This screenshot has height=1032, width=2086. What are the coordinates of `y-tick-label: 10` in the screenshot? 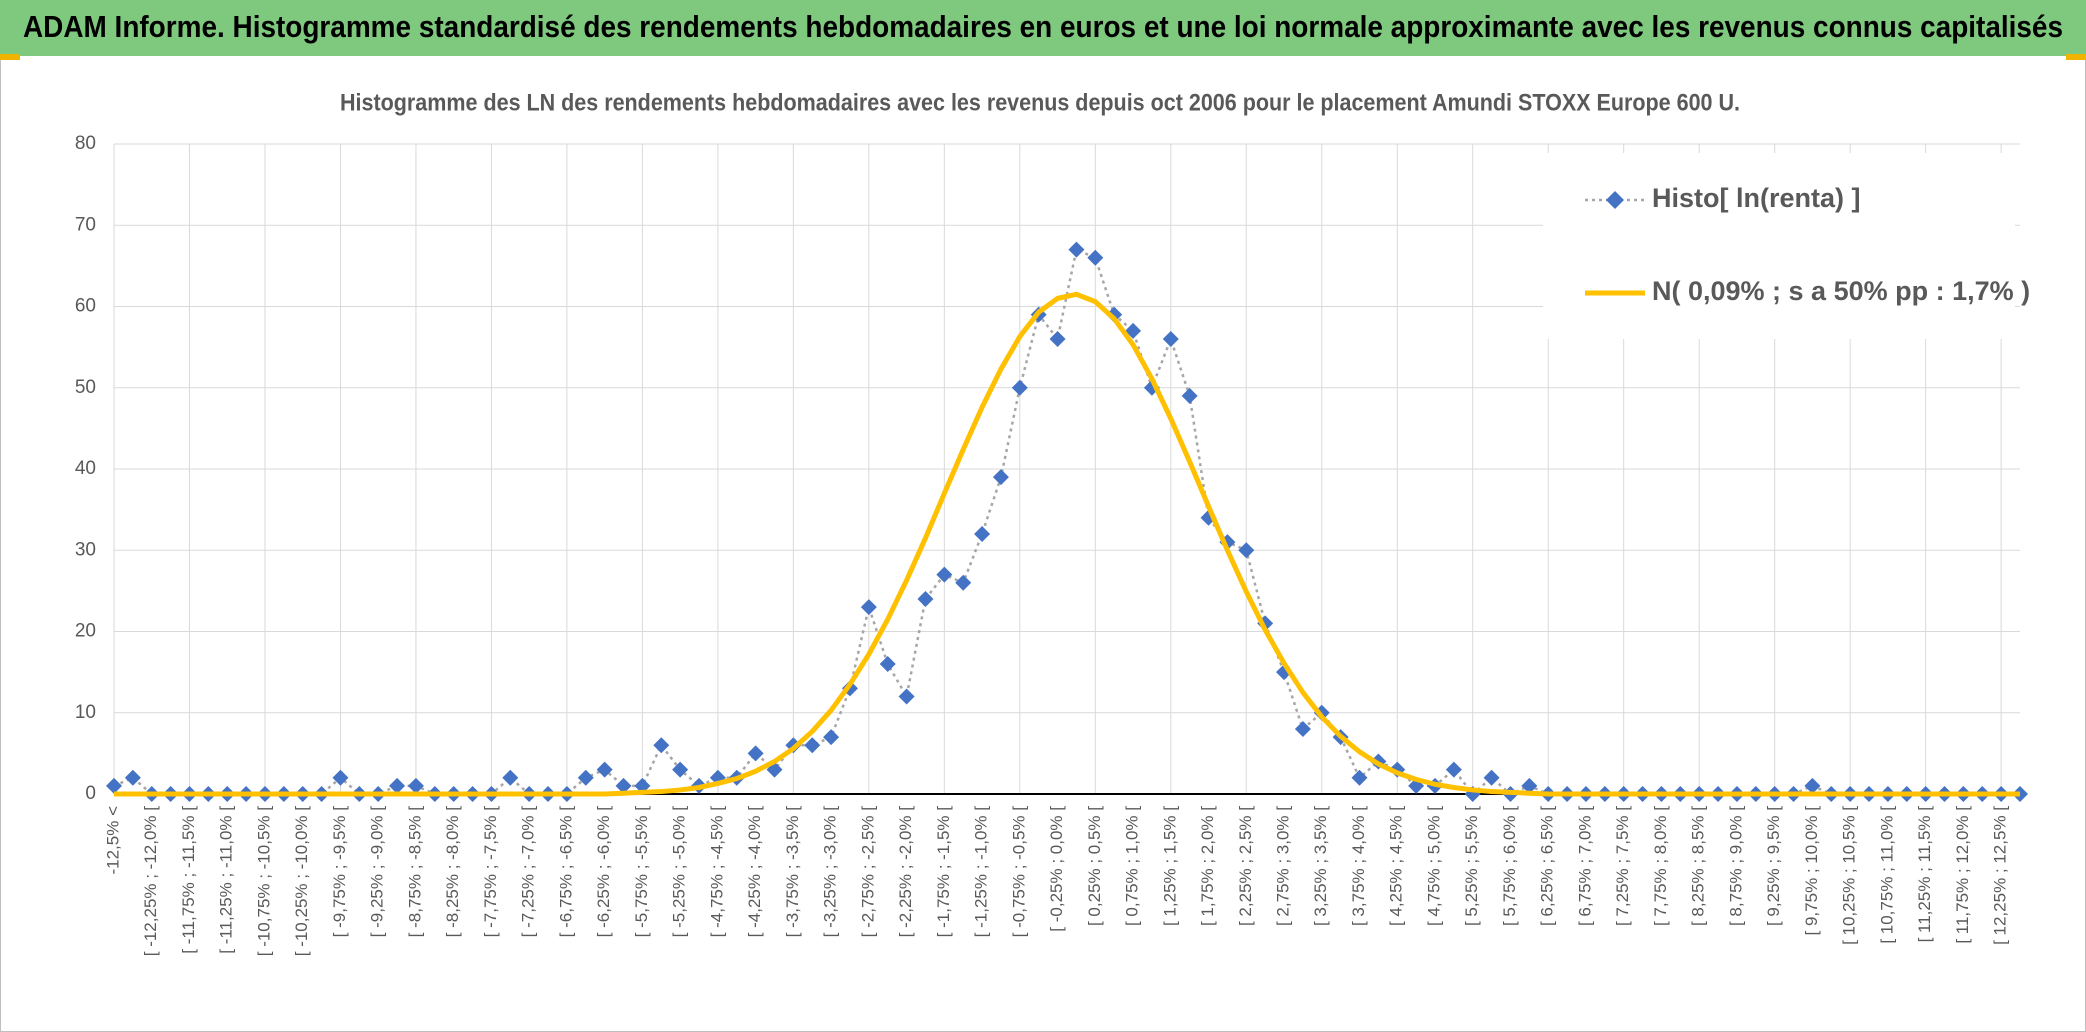 It's located at (85, 712).